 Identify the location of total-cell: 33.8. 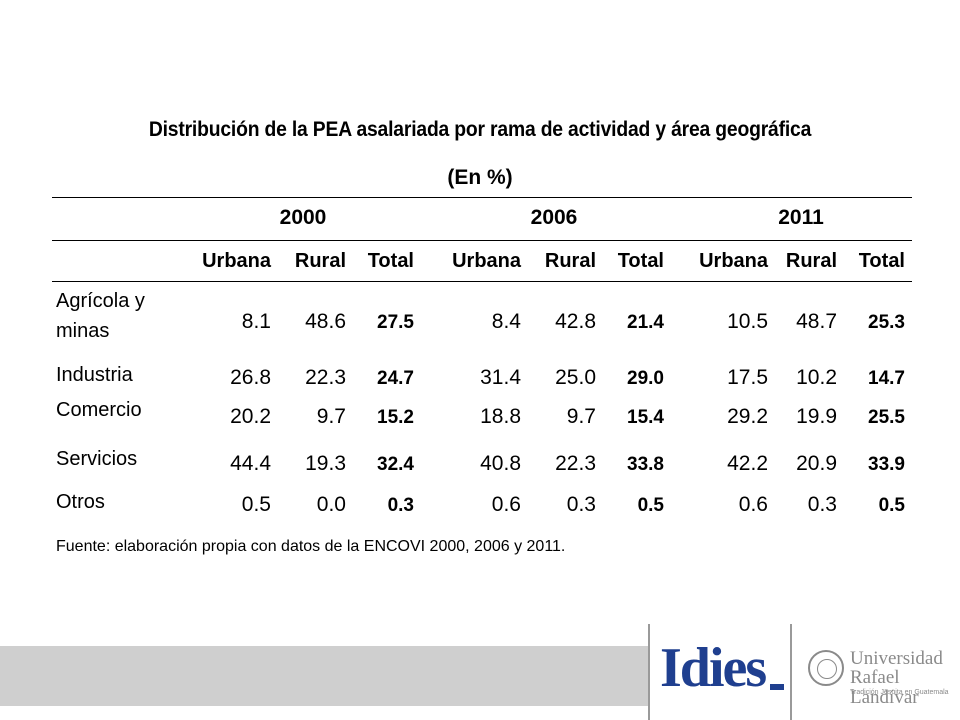
(645, 464).